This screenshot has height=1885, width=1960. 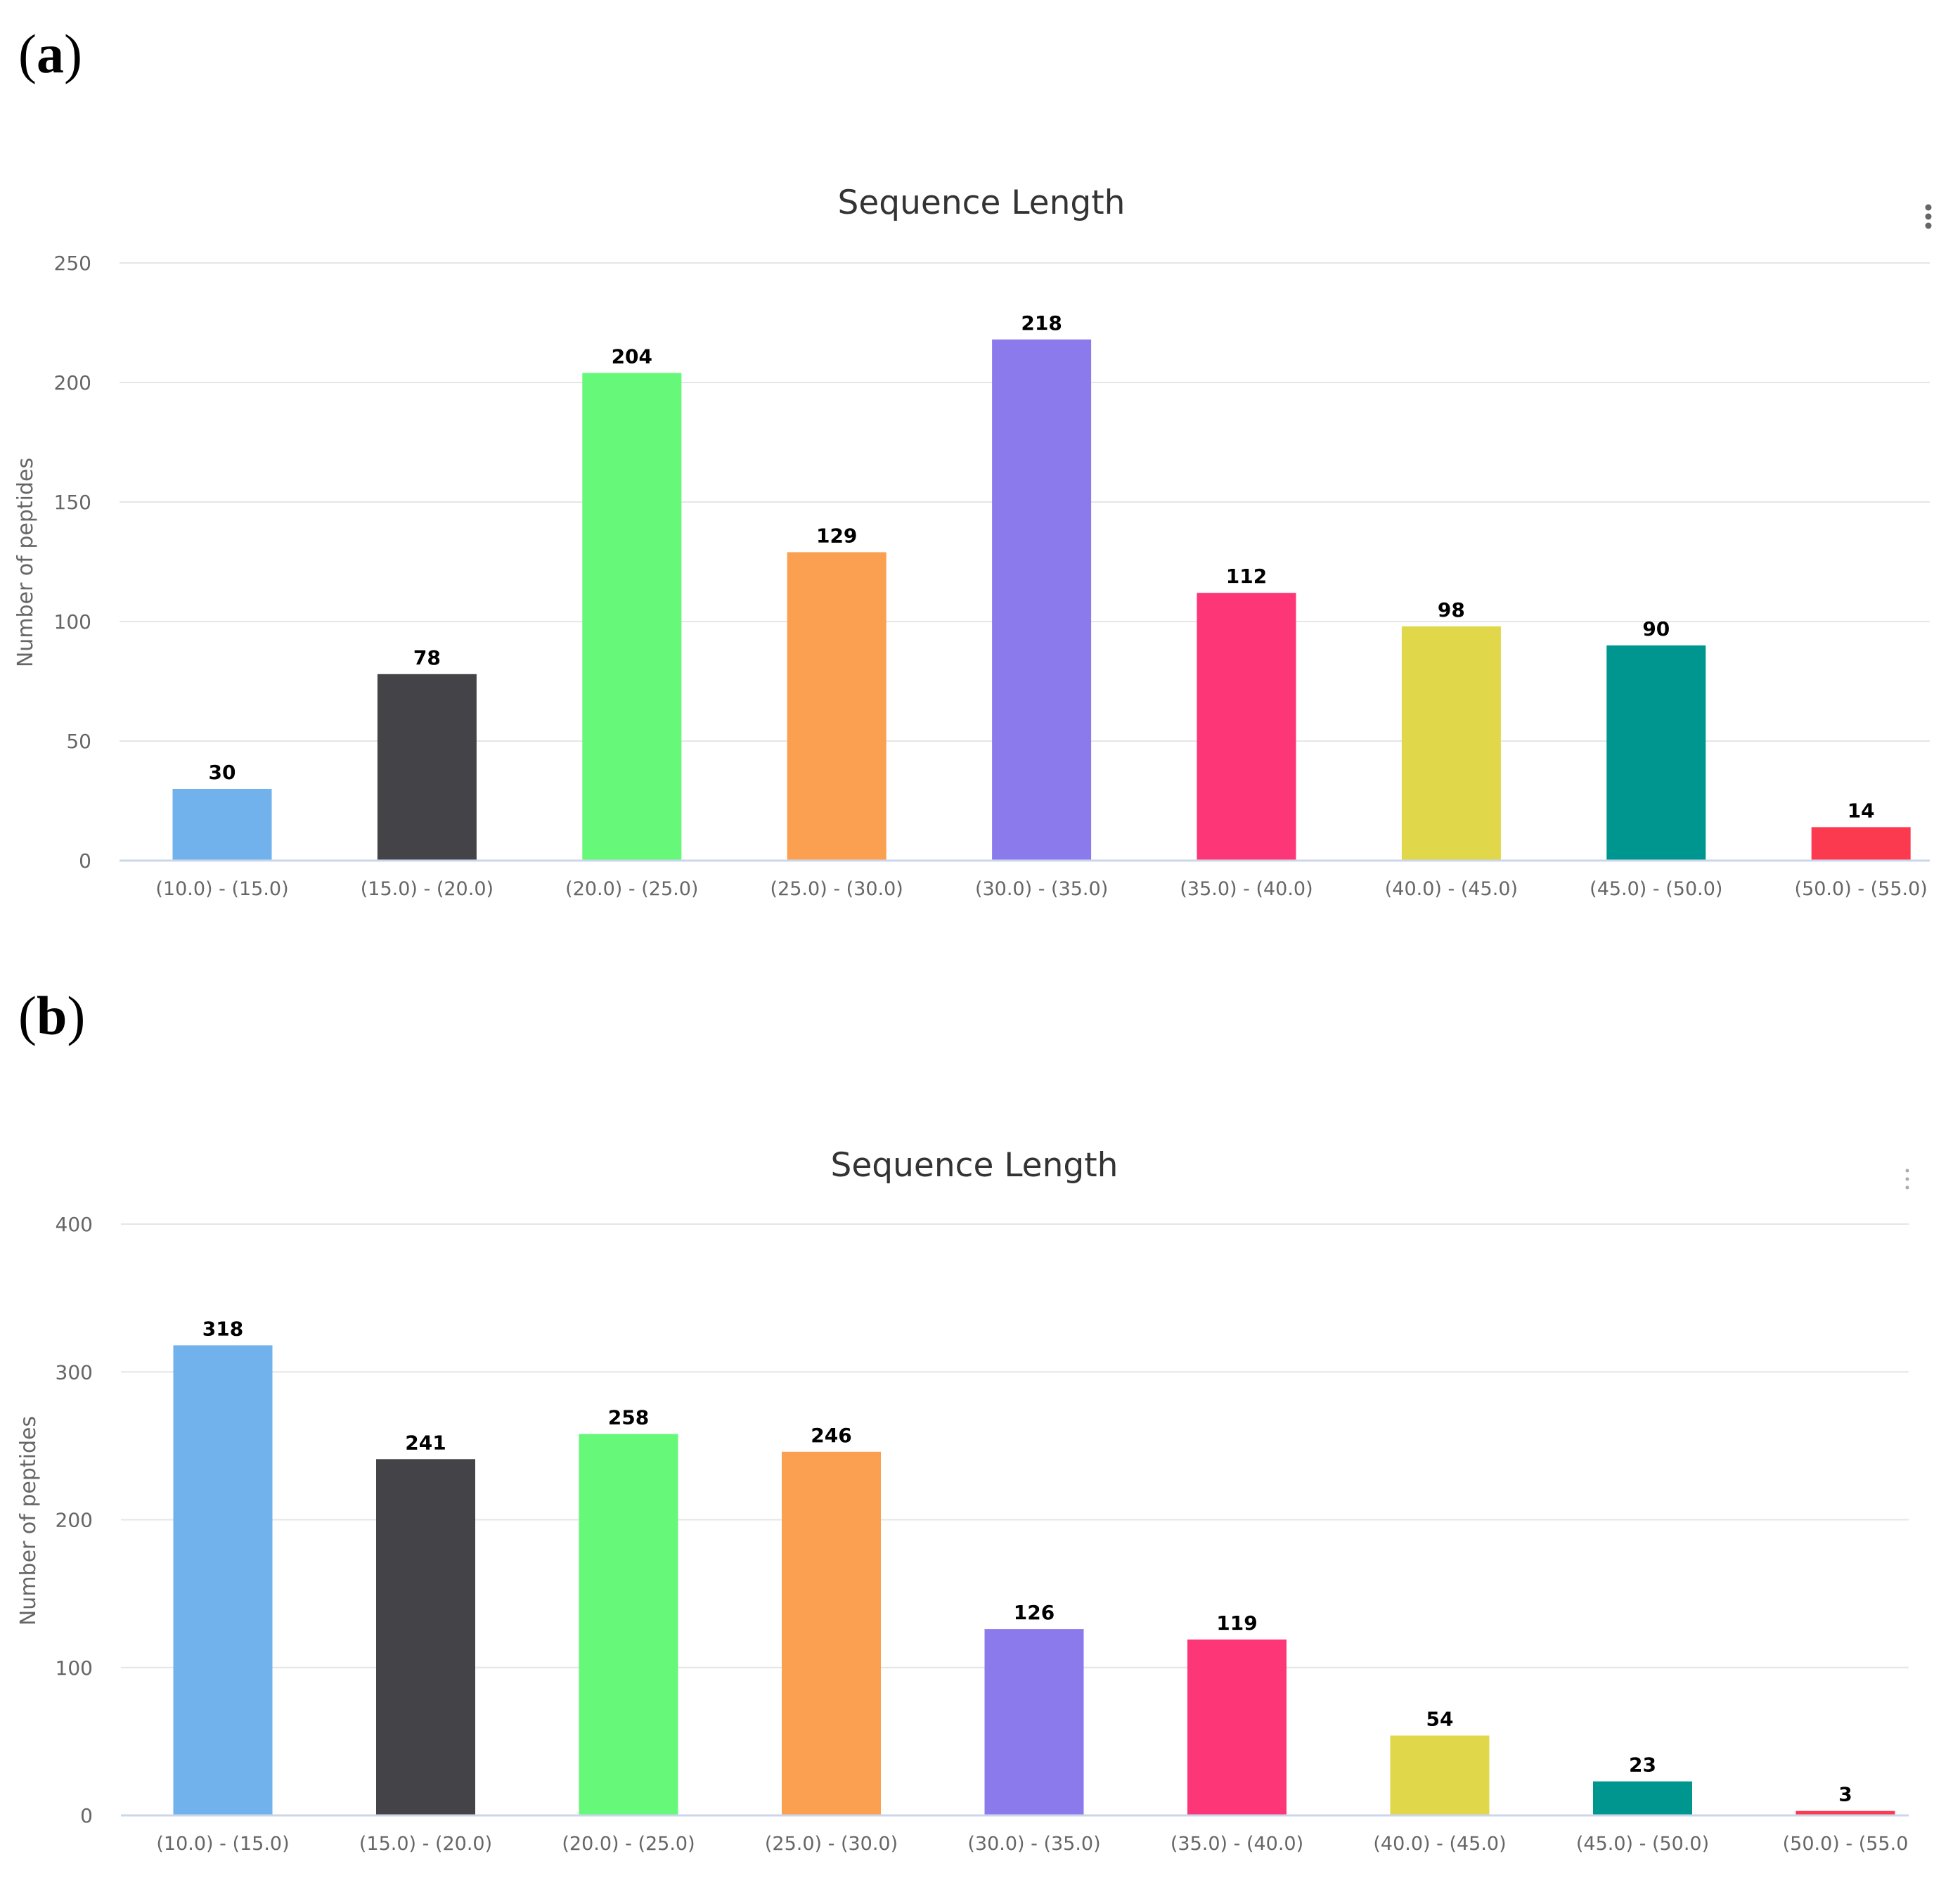 I want to click on data-label: 98, so click(x=1451, y=610).